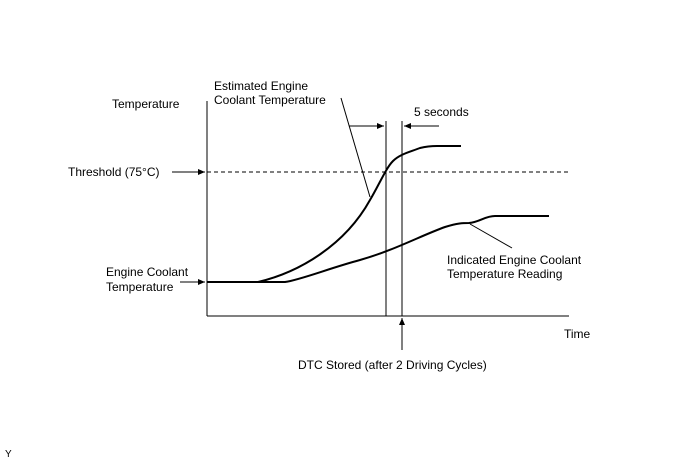 Image resolution: width=688 pixels, height=463 pixels. What do you see at coordinates (114, 172) in the screenshot?
I see `threshold-label: Threshold (75°C)` at bounding box center [114, 172].